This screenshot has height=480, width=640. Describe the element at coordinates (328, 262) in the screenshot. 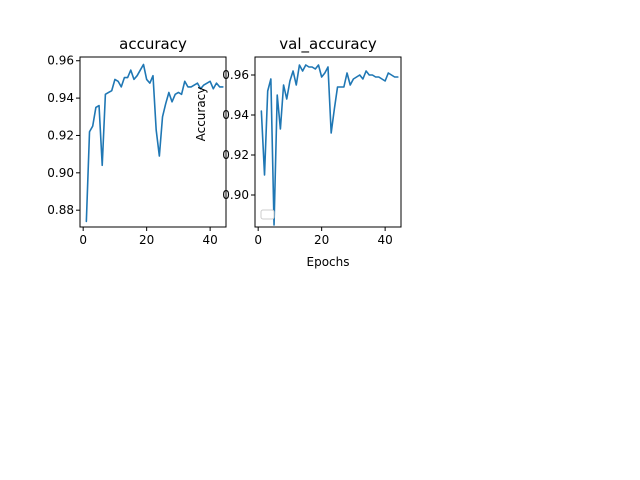

I see `x-axis-label: Epochs` at that location.